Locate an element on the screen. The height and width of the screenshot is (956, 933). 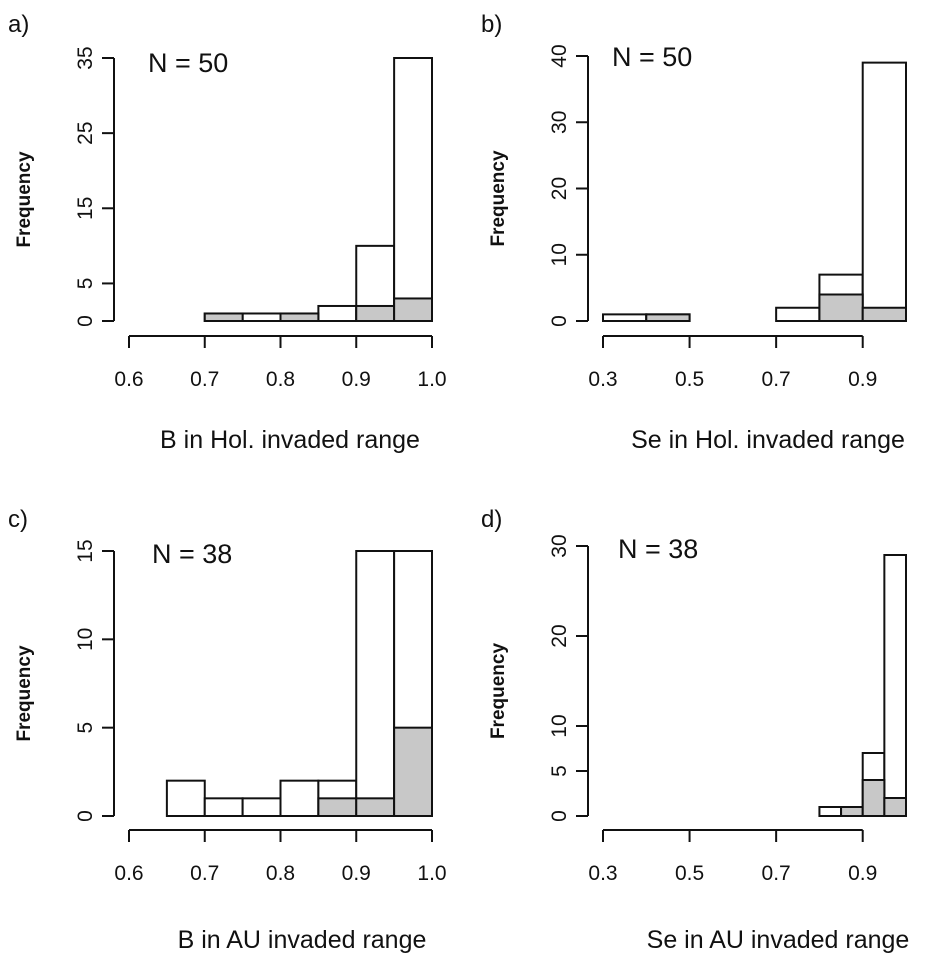
y-tick-label: 35 is located at coordinates (85, 57).